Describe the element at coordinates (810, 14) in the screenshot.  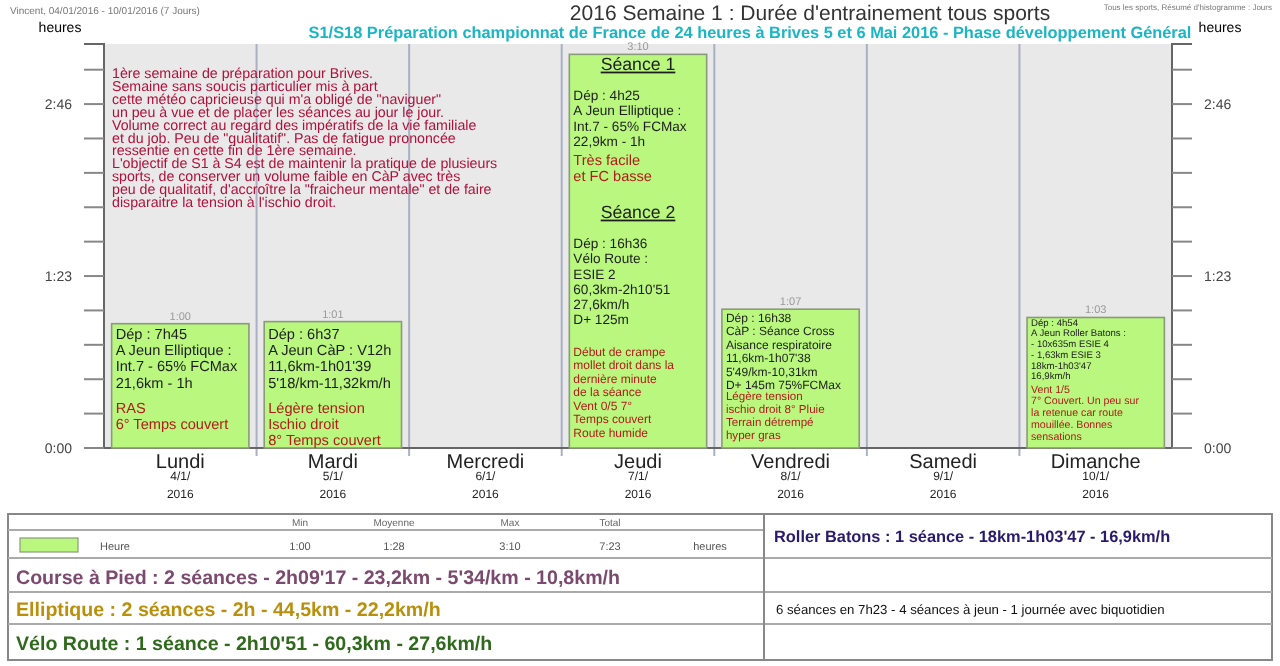
I see `chart-title: 2016 Semaine 1 : Durée d'entrainement tous sports` at that location.